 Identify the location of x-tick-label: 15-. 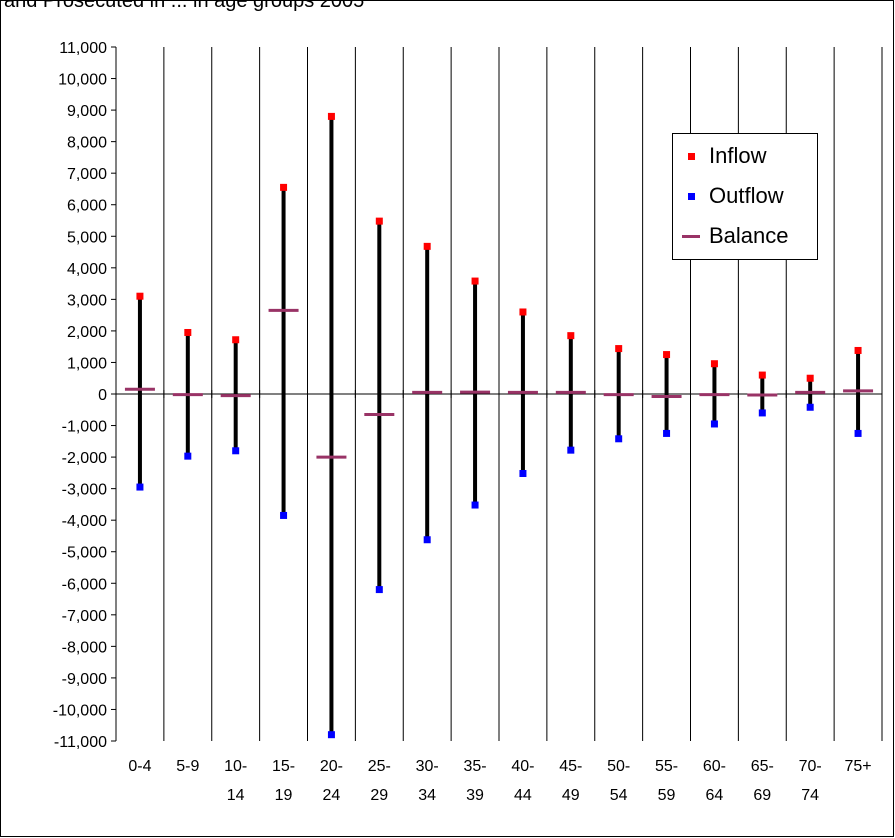
(283, 766).